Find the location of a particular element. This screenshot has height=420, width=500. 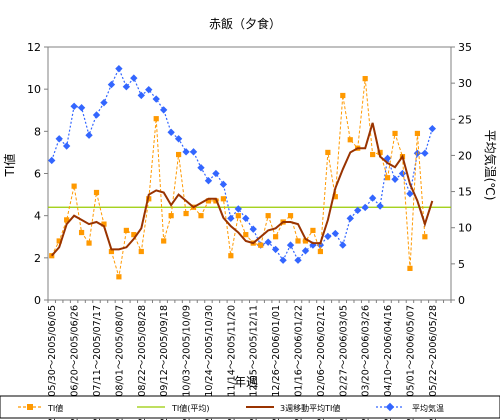

left-axis-tick-label: 10 is located at coordinates (34, 89).